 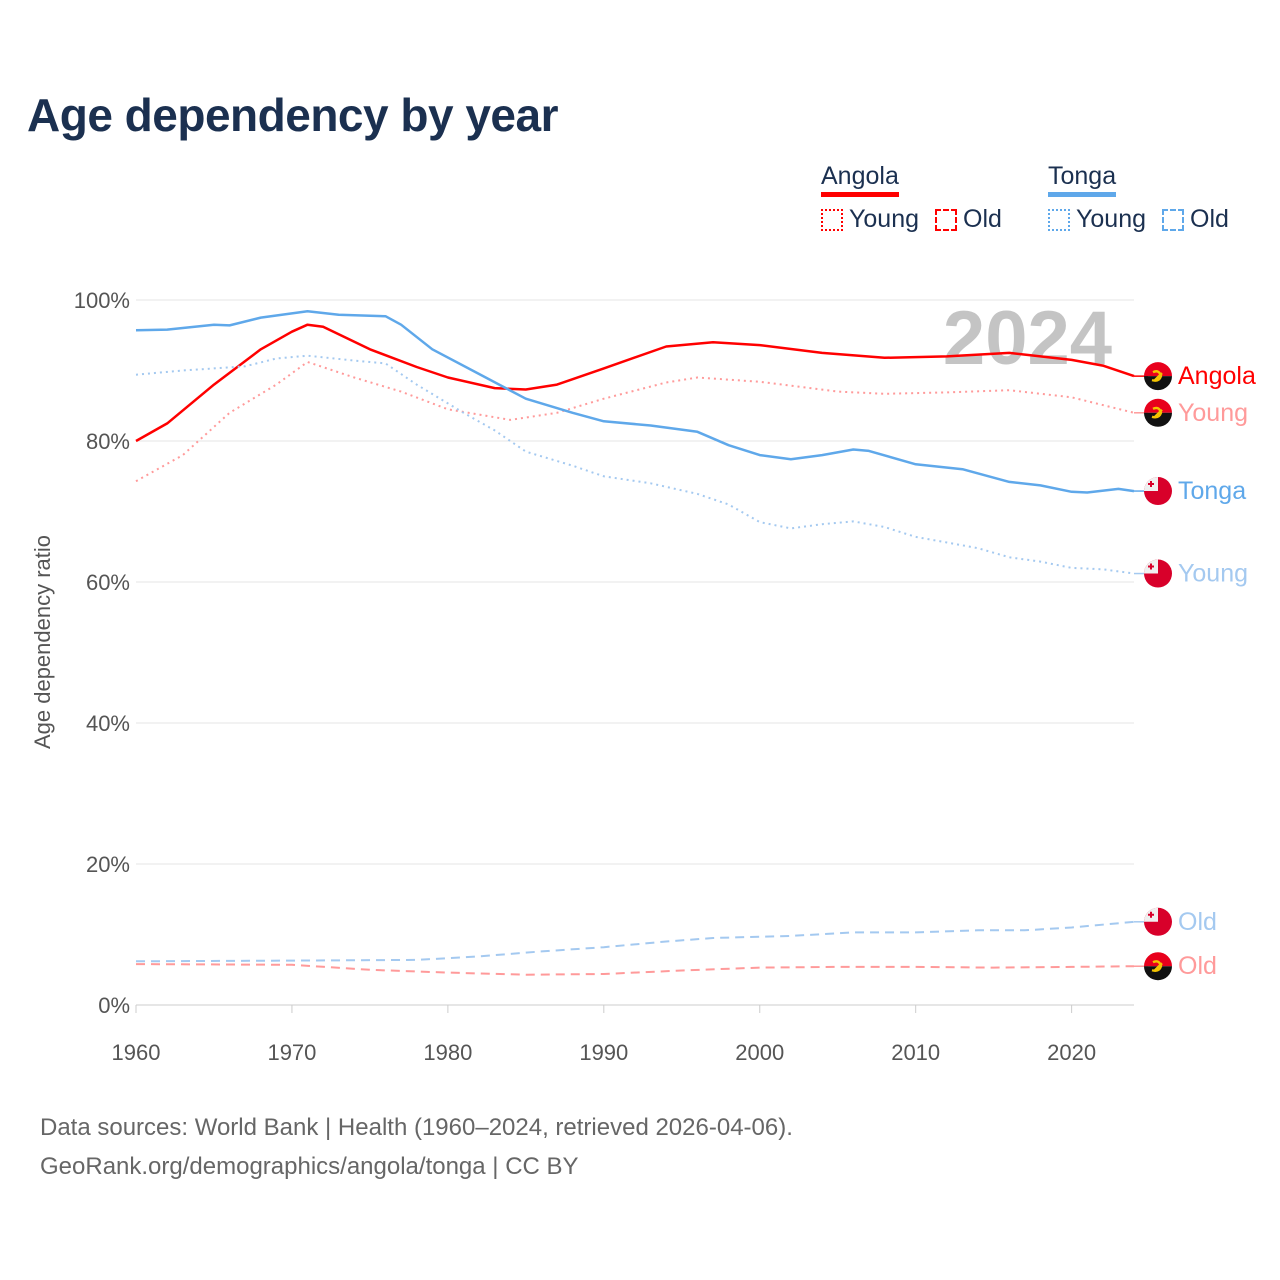 I want to click on end-label-angola: Angola, so click(x=1195, y=376).